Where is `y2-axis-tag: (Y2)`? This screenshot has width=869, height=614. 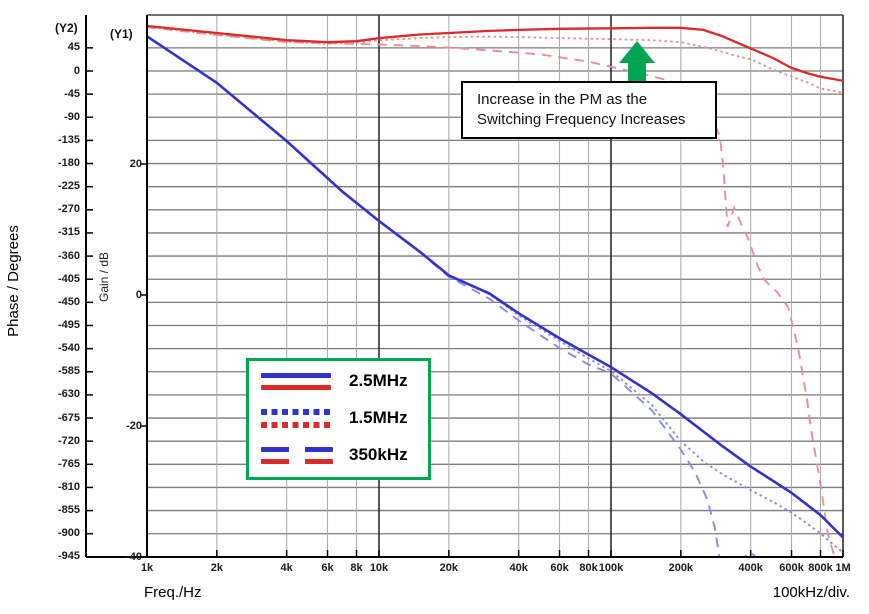
y2-axis-tag: (Y2) is located at coordinates (66, 28).